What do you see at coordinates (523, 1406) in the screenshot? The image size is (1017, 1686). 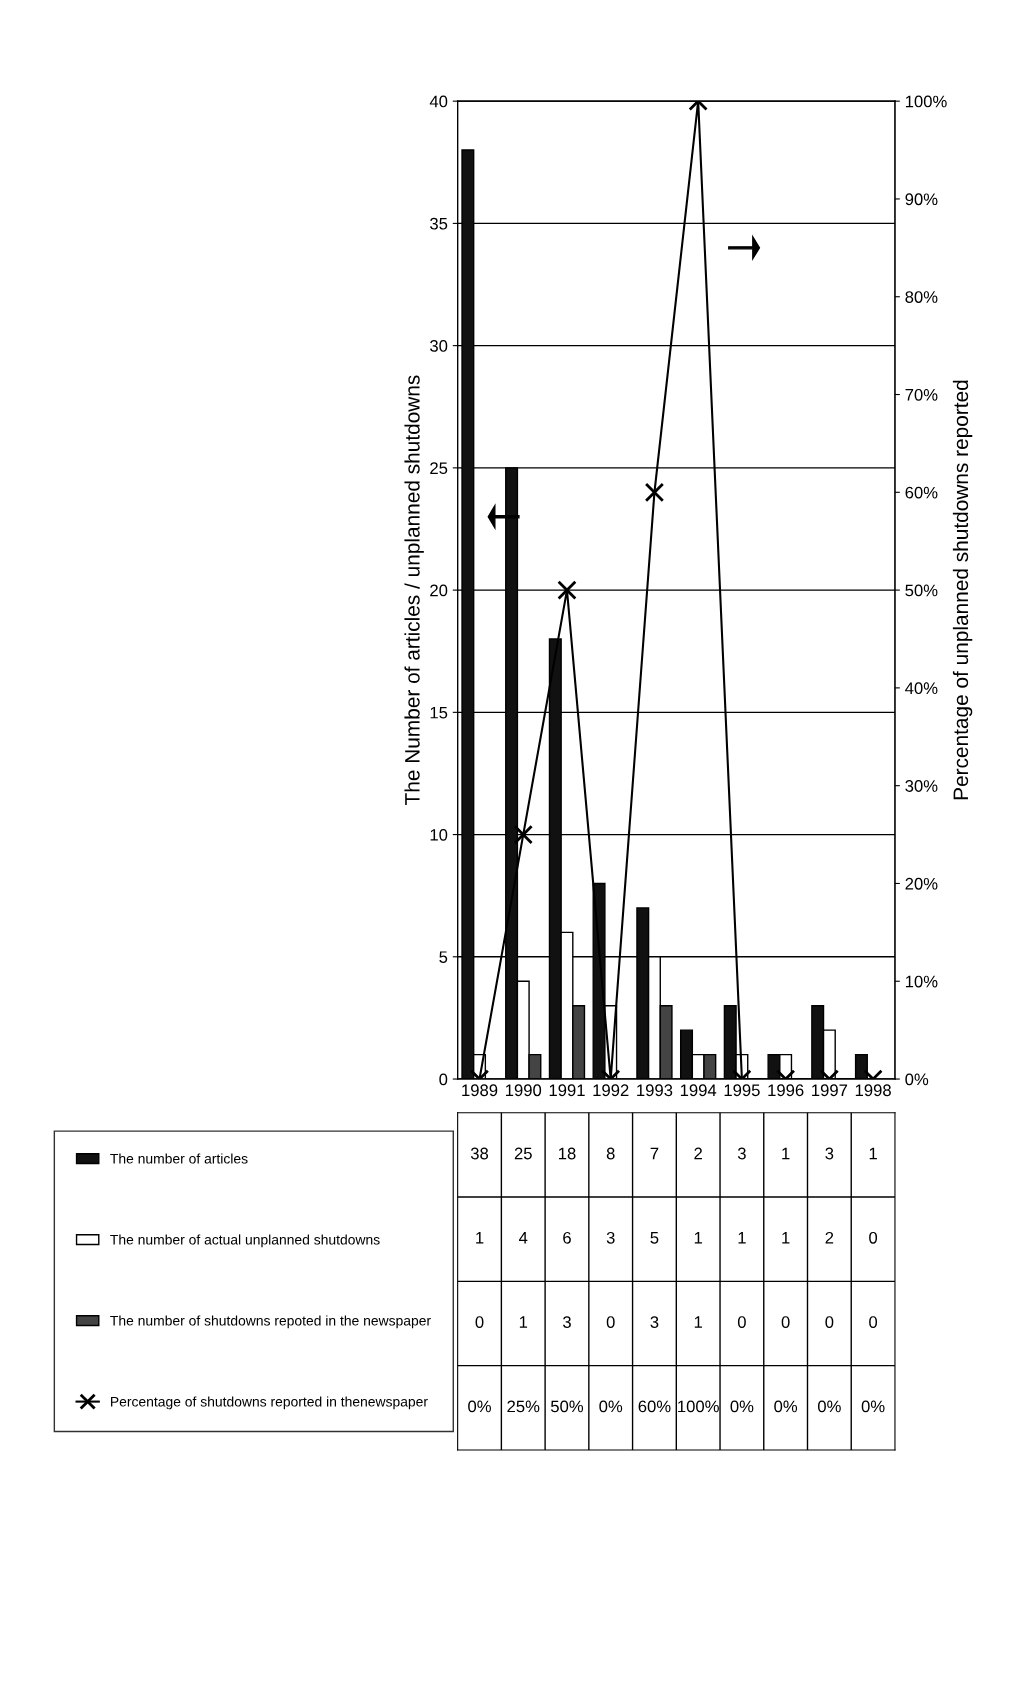 I see `data-label: 25%` at bounding box center [523, 1406].